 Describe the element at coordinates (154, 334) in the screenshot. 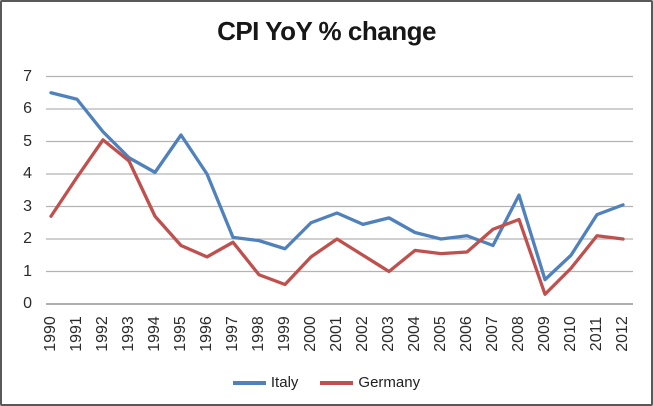

I see `x-tick-label: 1994` at that location.